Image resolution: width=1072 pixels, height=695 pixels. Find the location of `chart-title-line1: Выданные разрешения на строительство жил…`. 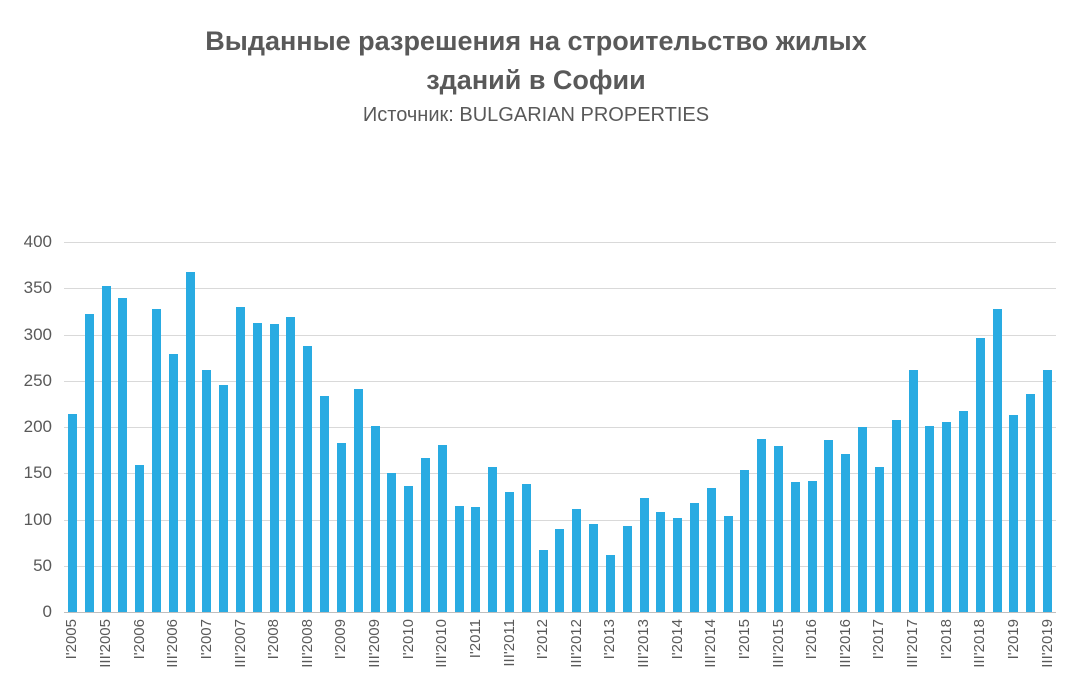

chart-title-line1: Выданные разрешения на строительство жил… is located at coordinates (536, 41).